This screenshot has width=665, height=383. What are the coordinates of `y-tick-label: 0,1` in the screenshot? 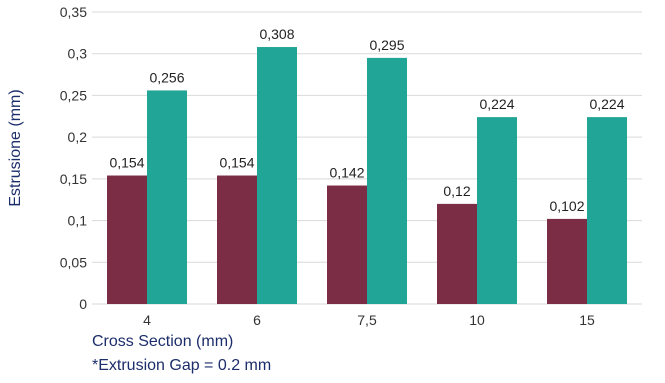 It's located at (78, 221).